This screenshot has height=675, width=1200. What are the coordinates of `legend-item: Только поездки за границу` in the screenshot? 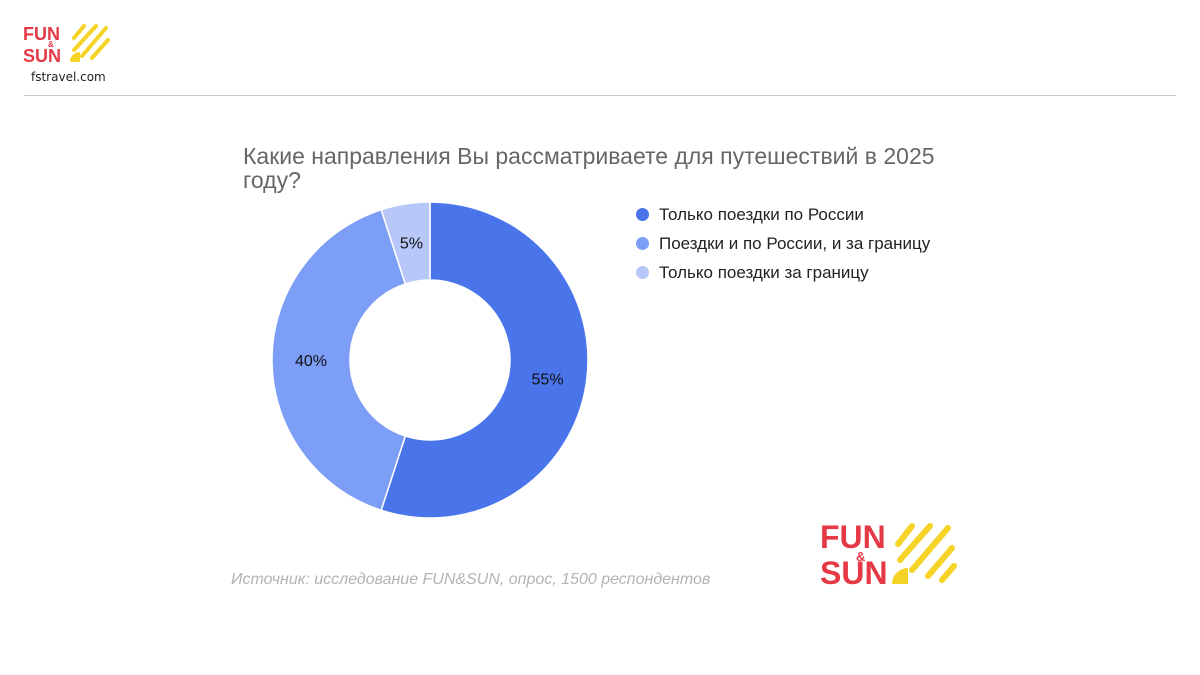 It's located at (783, 272).